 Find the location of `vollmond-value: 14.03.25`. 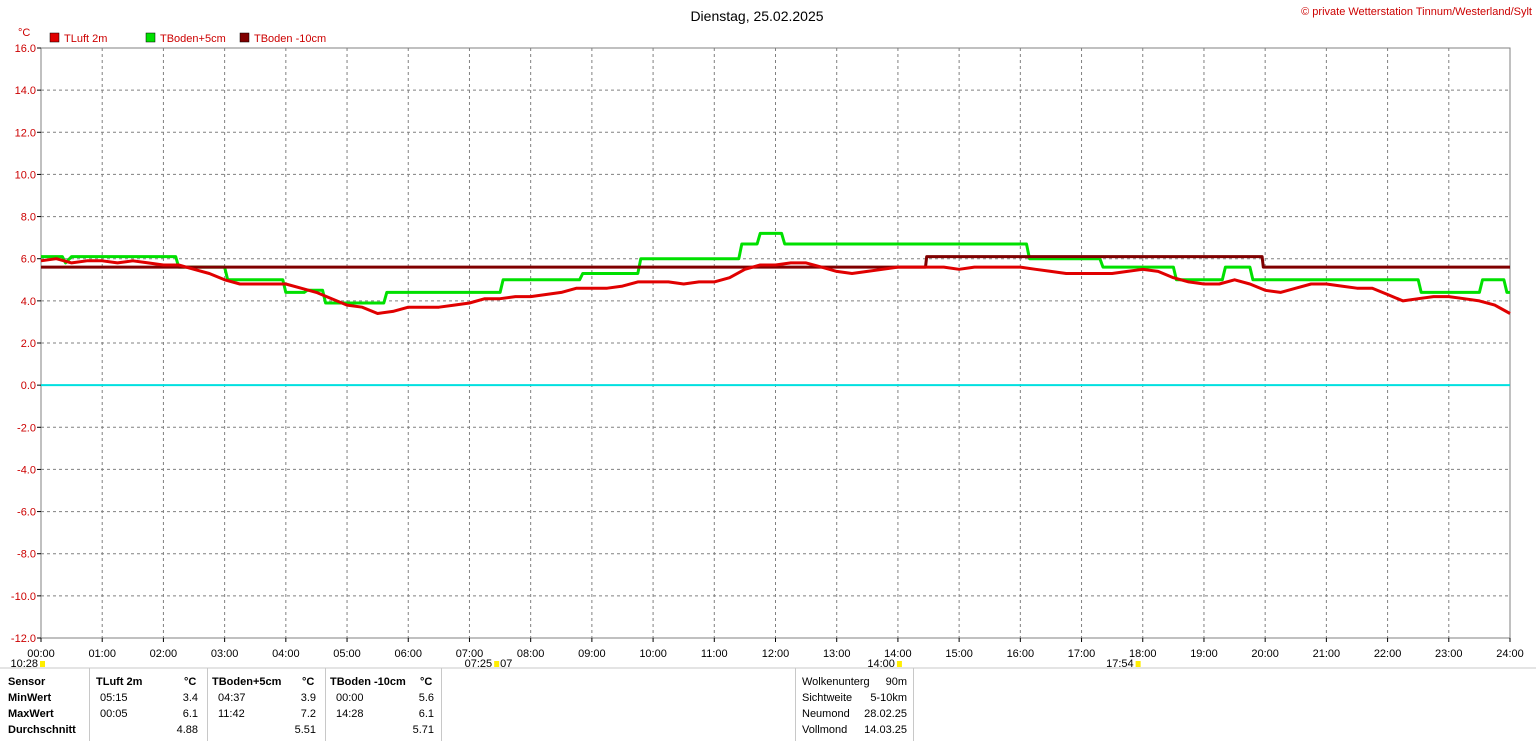

vollmond-value: 14.03.25 is located at coordinates (885, 730).